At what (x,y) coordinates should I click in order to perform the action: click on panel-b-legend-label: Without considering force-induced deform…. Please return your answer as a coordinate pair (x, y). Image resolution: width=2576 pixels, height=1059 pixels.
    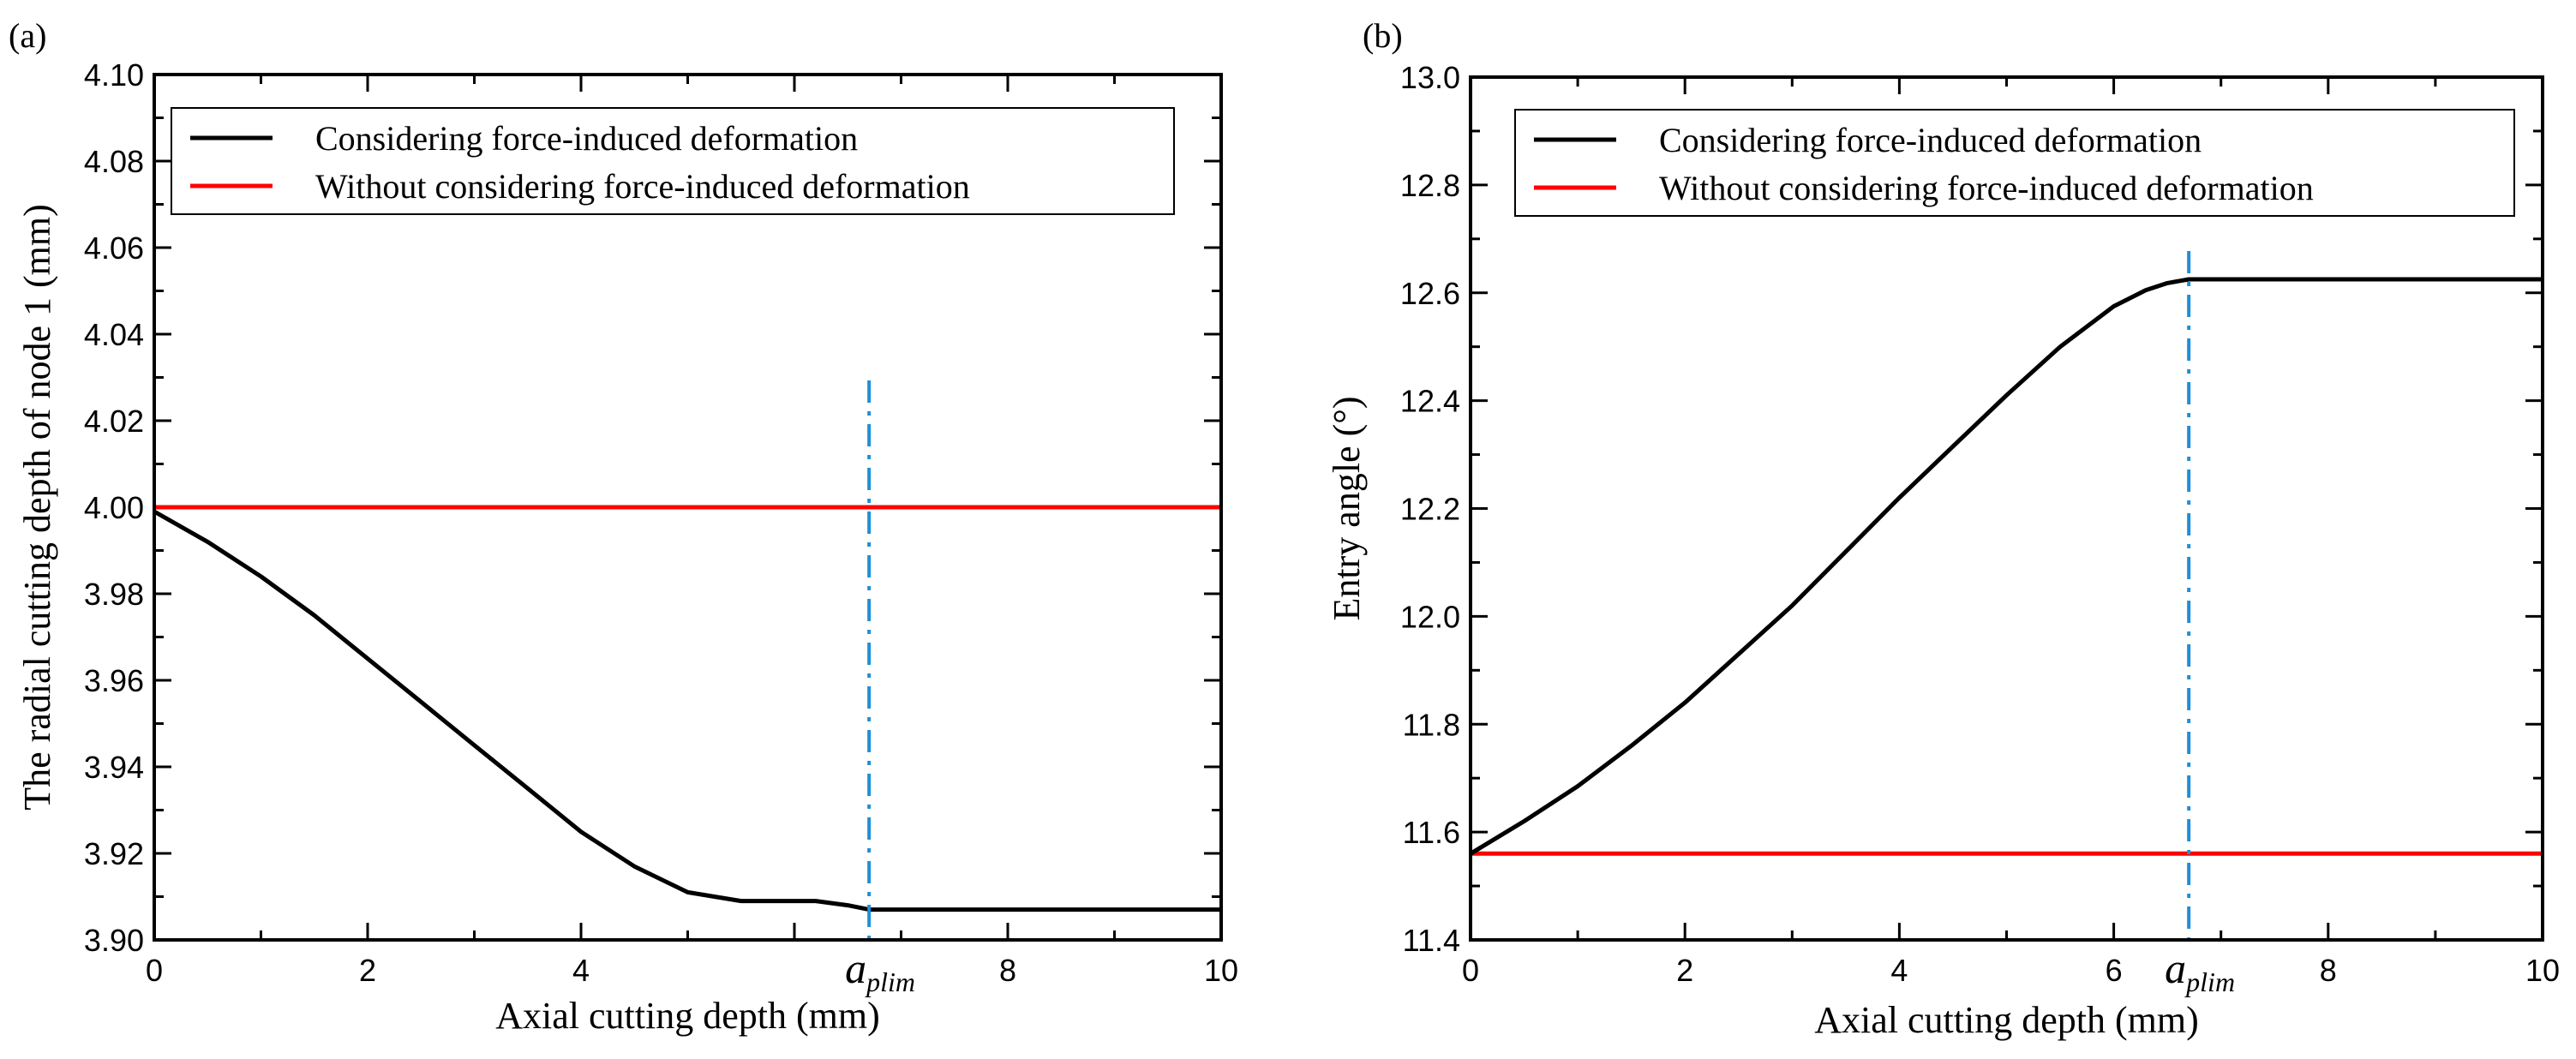
    Looking at the image, I should click on (1986, 188).